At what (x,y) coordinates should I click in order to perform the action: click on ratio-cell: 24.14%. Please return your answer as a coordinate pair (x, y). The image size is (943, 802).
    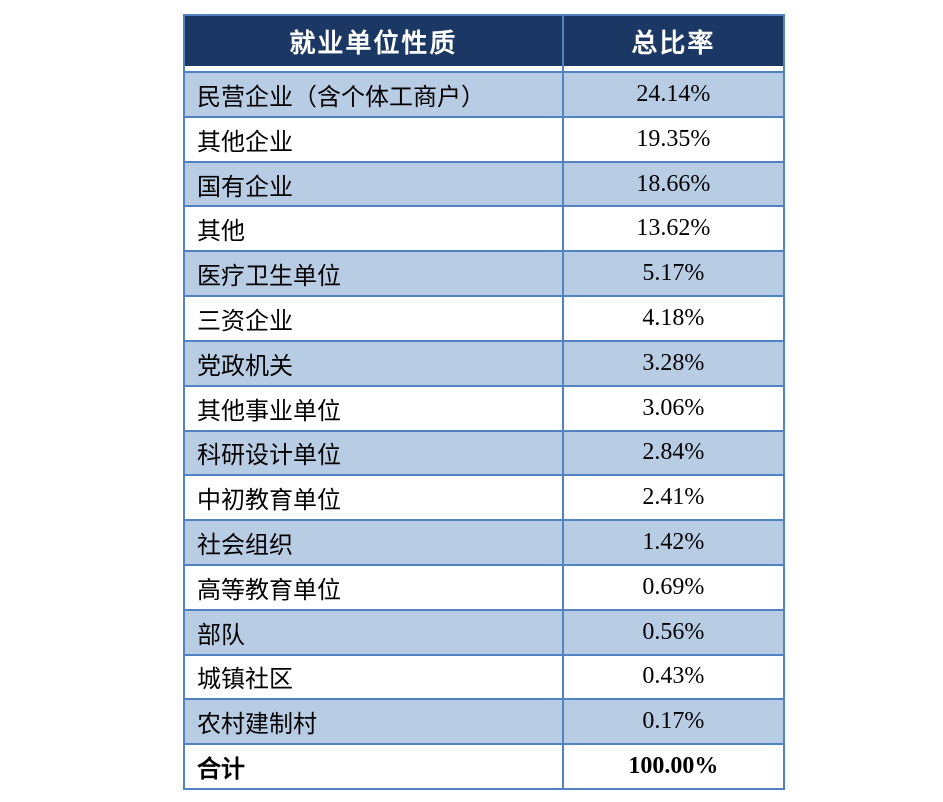
    Looking at the image, I should click on (672, 94).